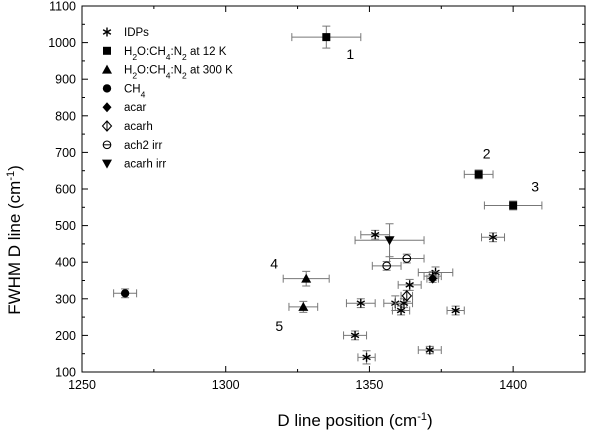 Image resolution: width=599 pixels, height=435 pixels. What do you see at coordinates (107, 126) in the screenshot?
I see `legend-marker-diamond-open` at bounding box center [107, 126].